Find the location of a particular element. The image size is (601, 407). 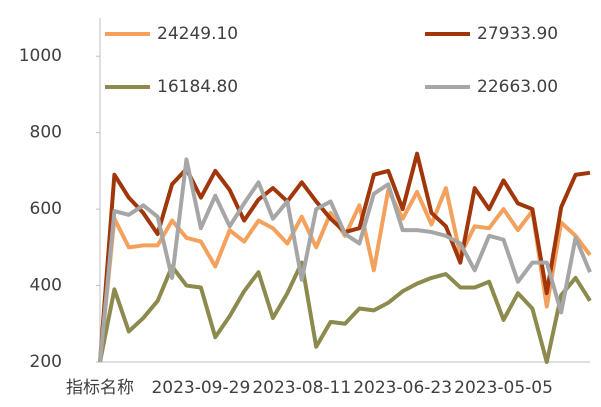

legend-label: 27933.90 is located at coordinates (517, 34).